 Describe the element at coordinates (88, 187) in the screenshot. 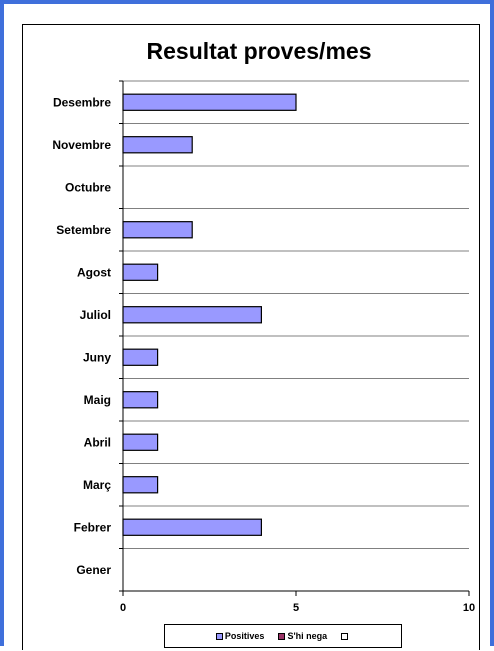

I see `category-label: Octubre` at that location.